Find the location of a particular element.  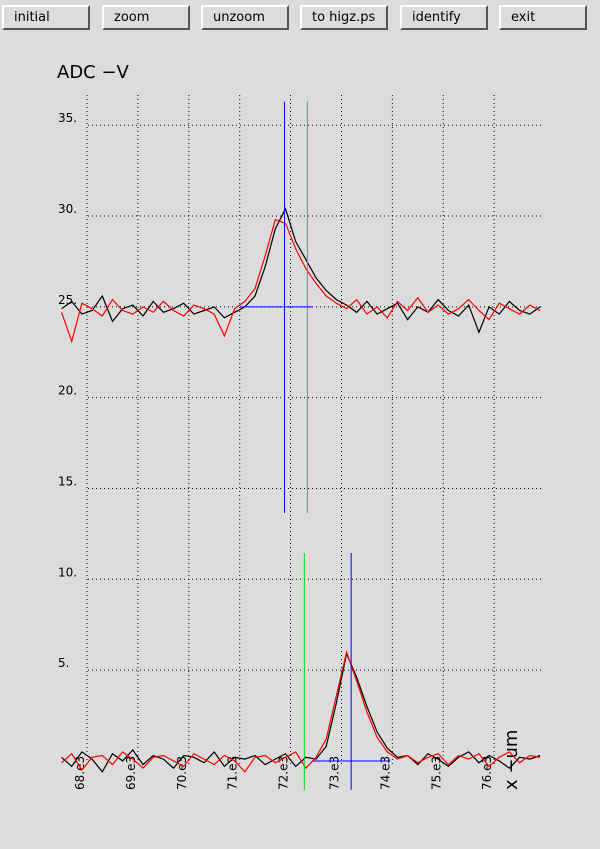

x-tick-label: 70.e3 is located at coordinates (182, 773).